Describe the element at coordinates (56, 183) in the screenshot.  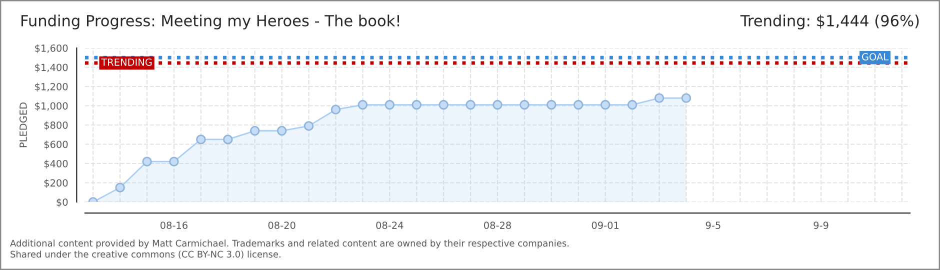
I see `y-tick-label: $200` at that location.